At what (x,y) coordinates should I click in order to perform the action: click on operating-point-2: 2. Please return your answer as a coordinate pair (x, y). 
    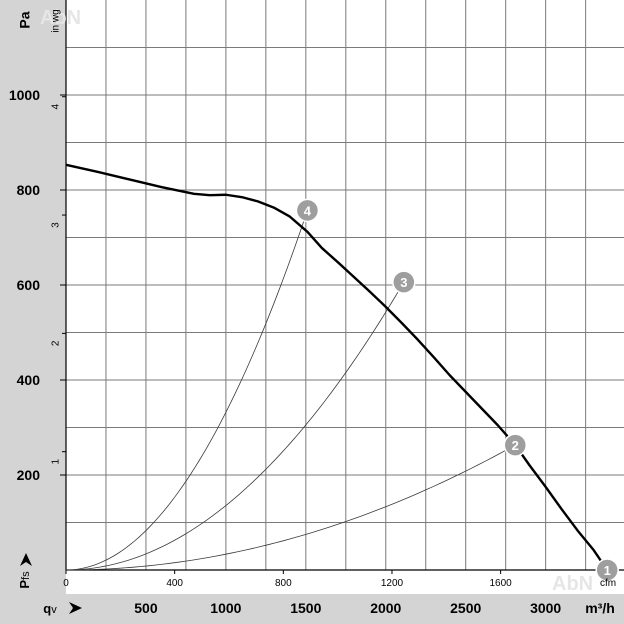
    Looking at the image, I should click on (515, 445).